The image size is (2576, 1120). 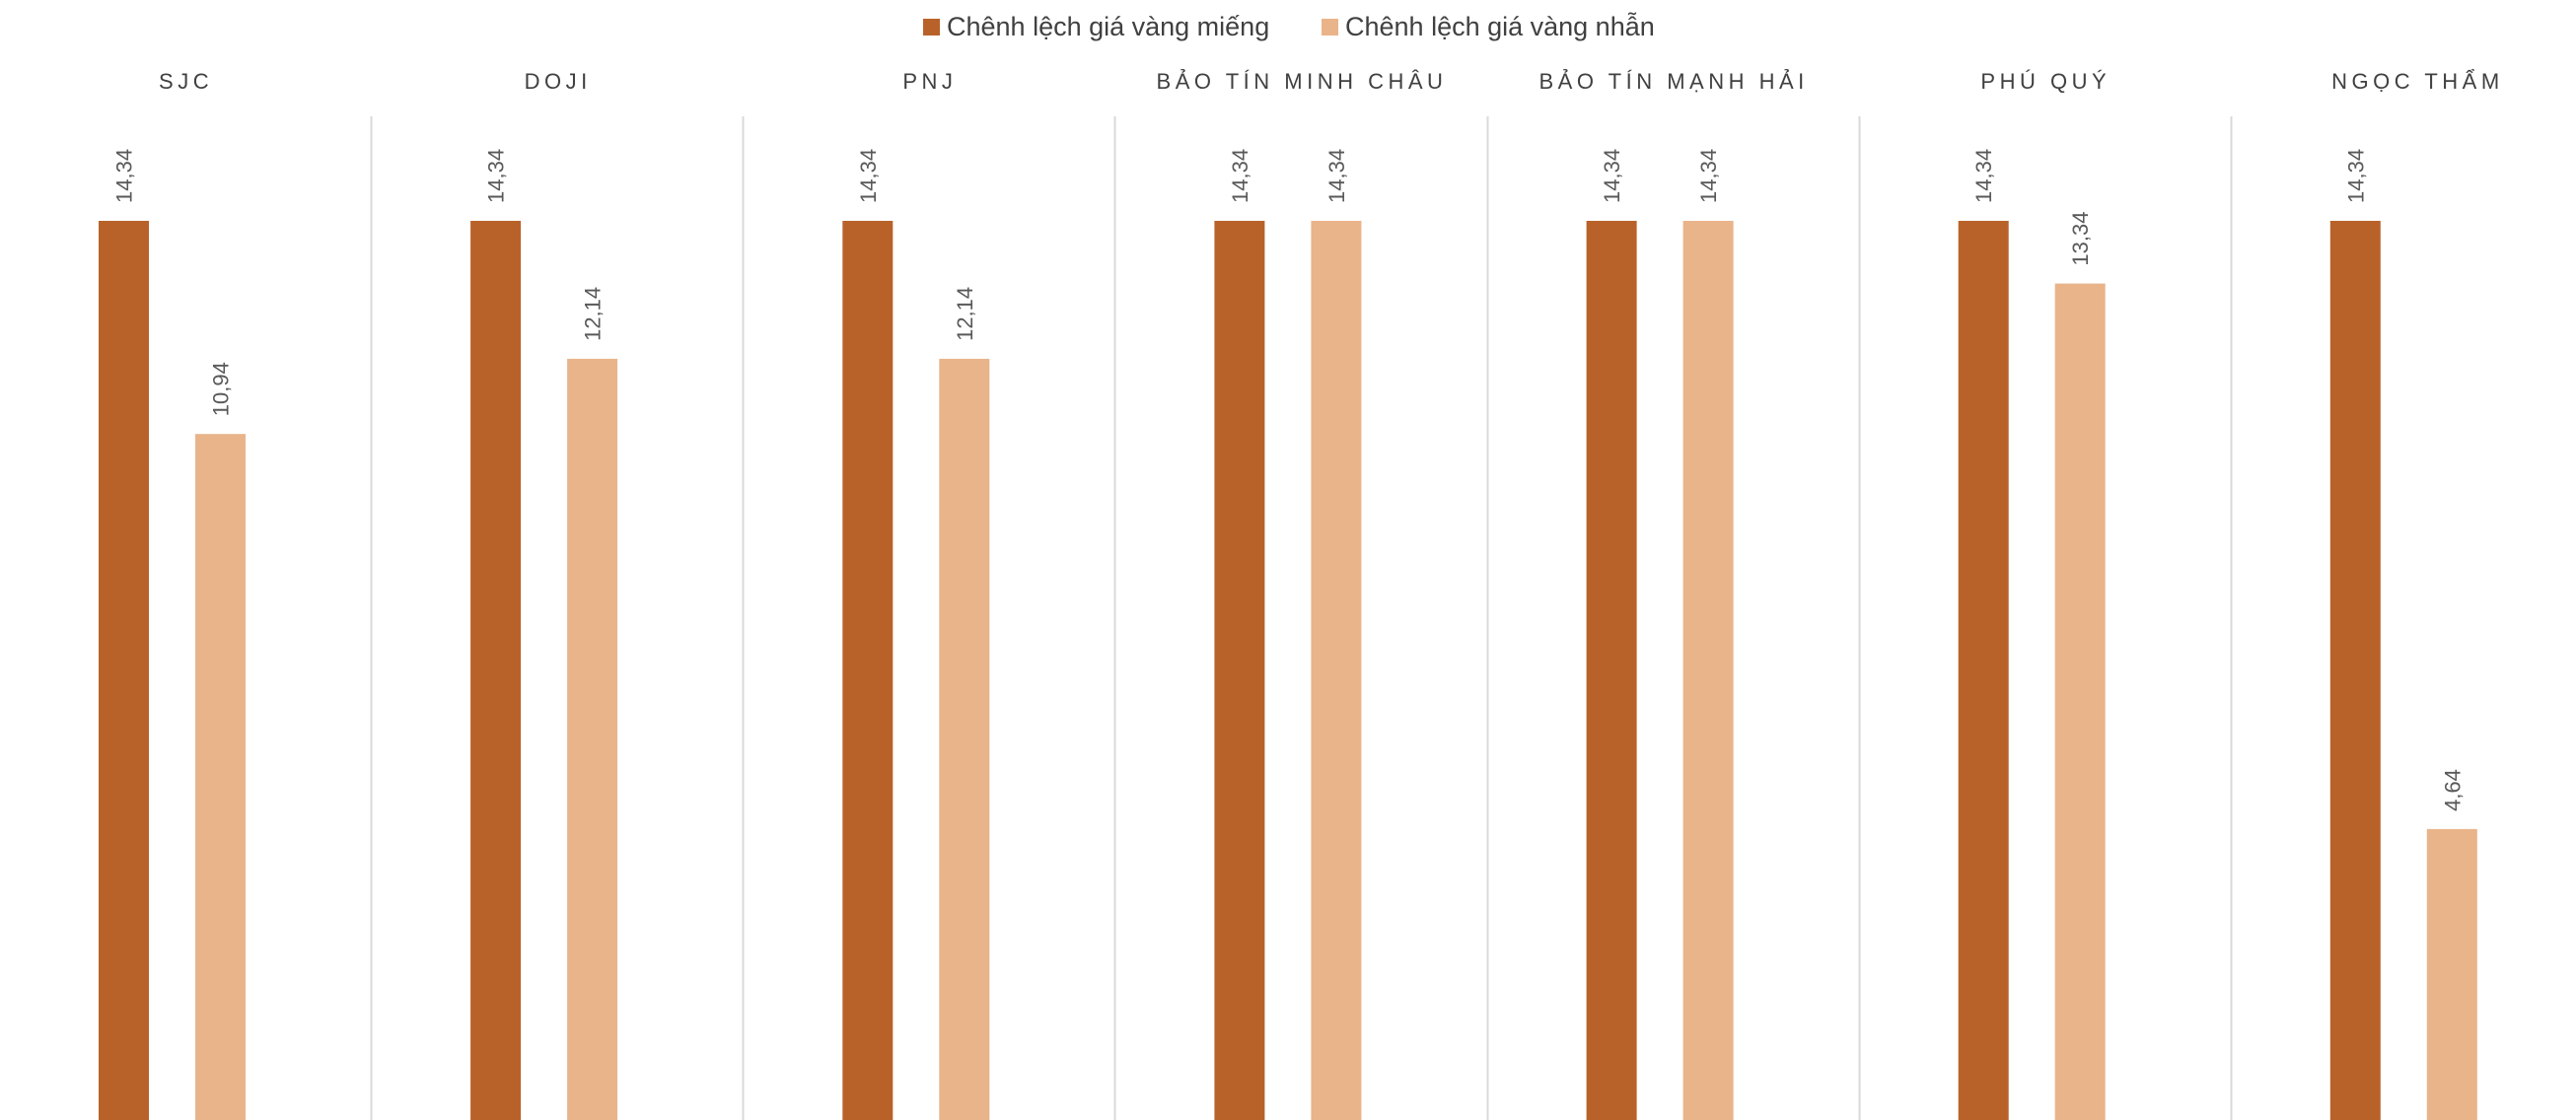 I want to click on data-label: 4,64, so click(x=2452, y=790).